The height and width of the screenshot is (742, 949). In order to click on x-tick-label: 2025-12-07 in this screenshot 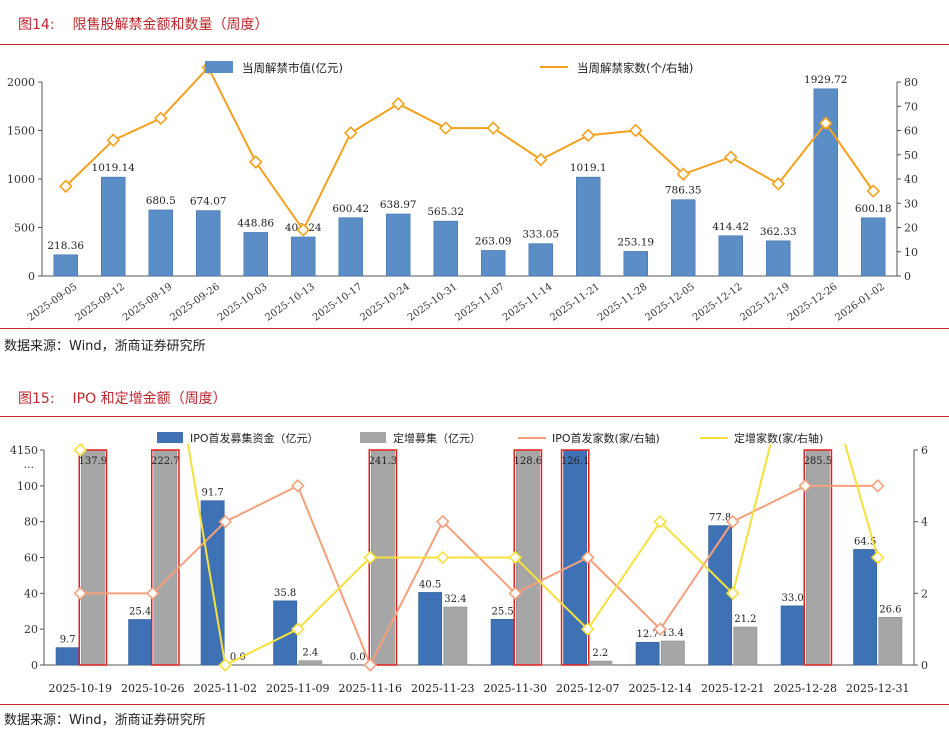, I will do `click(587, 688)`.